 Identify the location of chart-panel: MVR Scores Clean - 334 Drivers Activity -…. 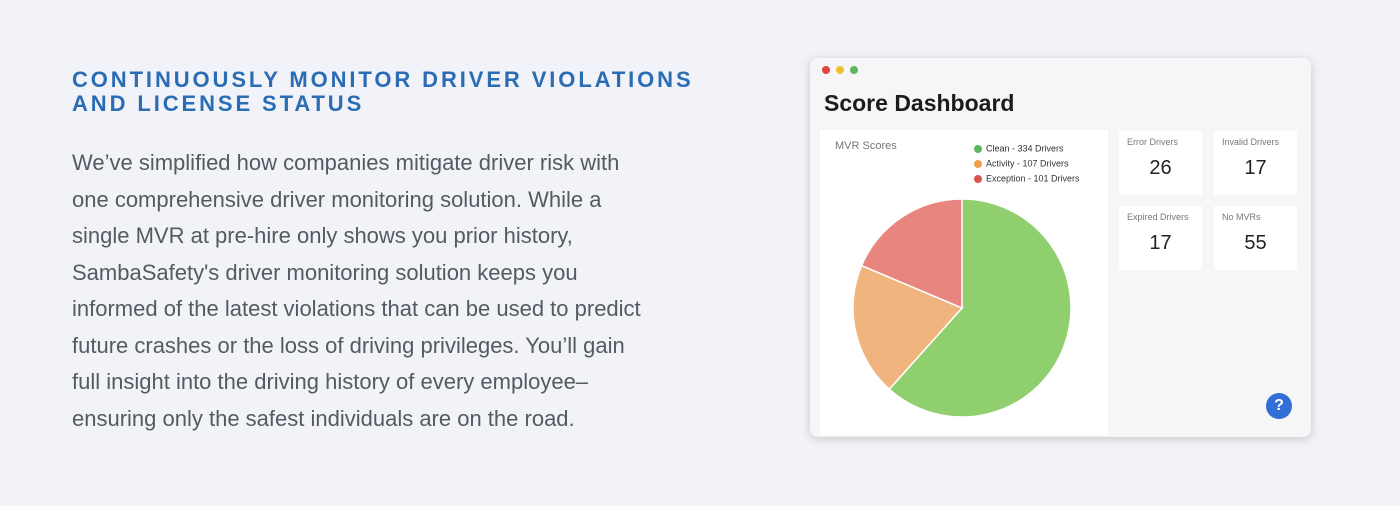
(964, 282).